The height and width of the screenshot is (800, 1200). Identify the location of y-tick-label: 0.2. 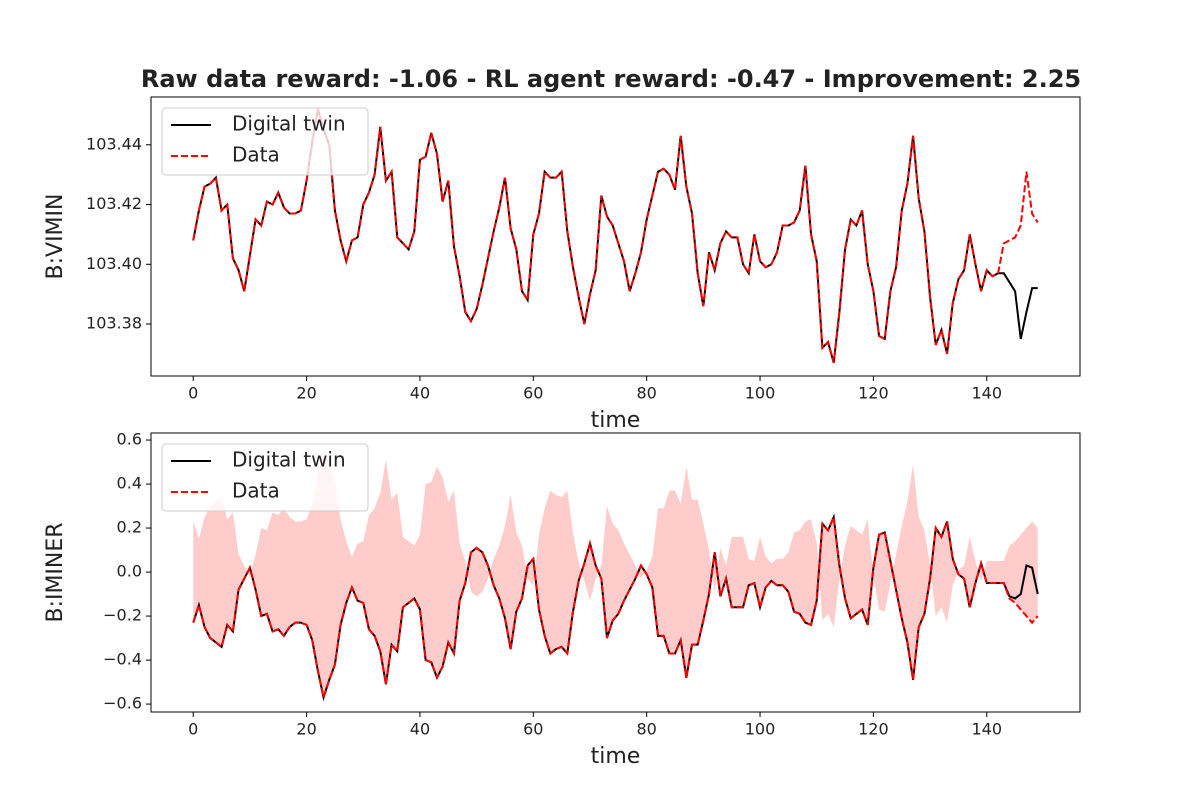
(129, 527).